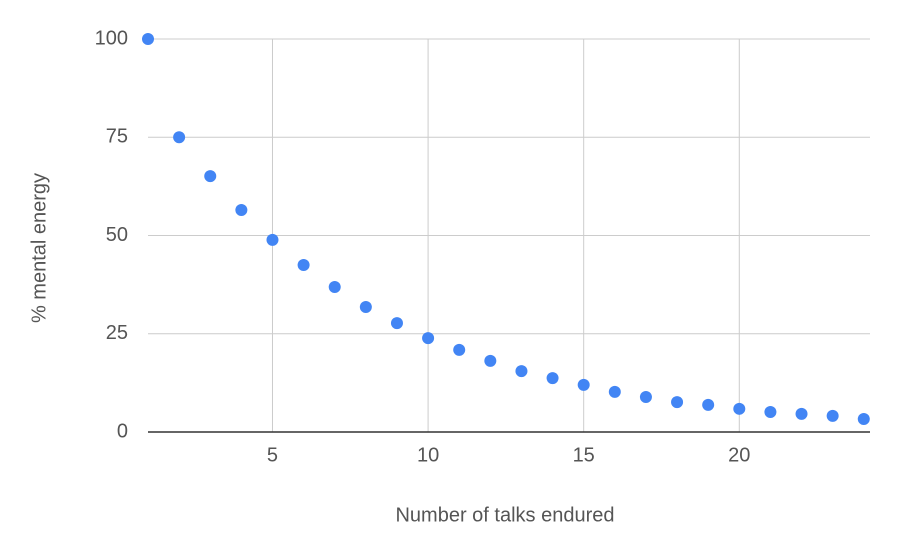 The height and width of the screenshot is (555, 899). Describe the element at coordinates (504, 515) in the screenshot. I see `x-axis-title: Number of talks endured` at that location.